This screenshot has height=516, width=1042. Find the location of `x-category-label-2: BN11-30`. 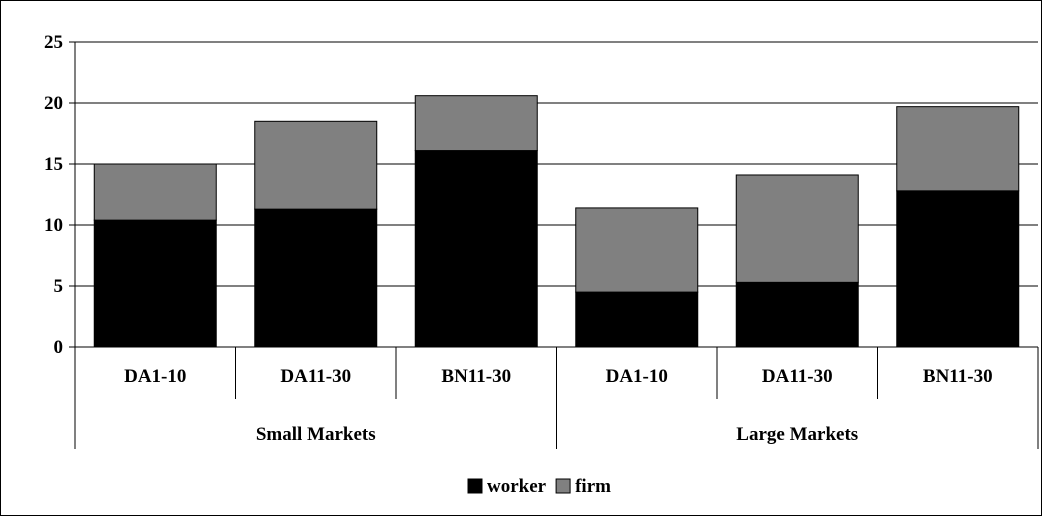

x-category-label-2: BN11-30 is located at coordinates (476, 376).